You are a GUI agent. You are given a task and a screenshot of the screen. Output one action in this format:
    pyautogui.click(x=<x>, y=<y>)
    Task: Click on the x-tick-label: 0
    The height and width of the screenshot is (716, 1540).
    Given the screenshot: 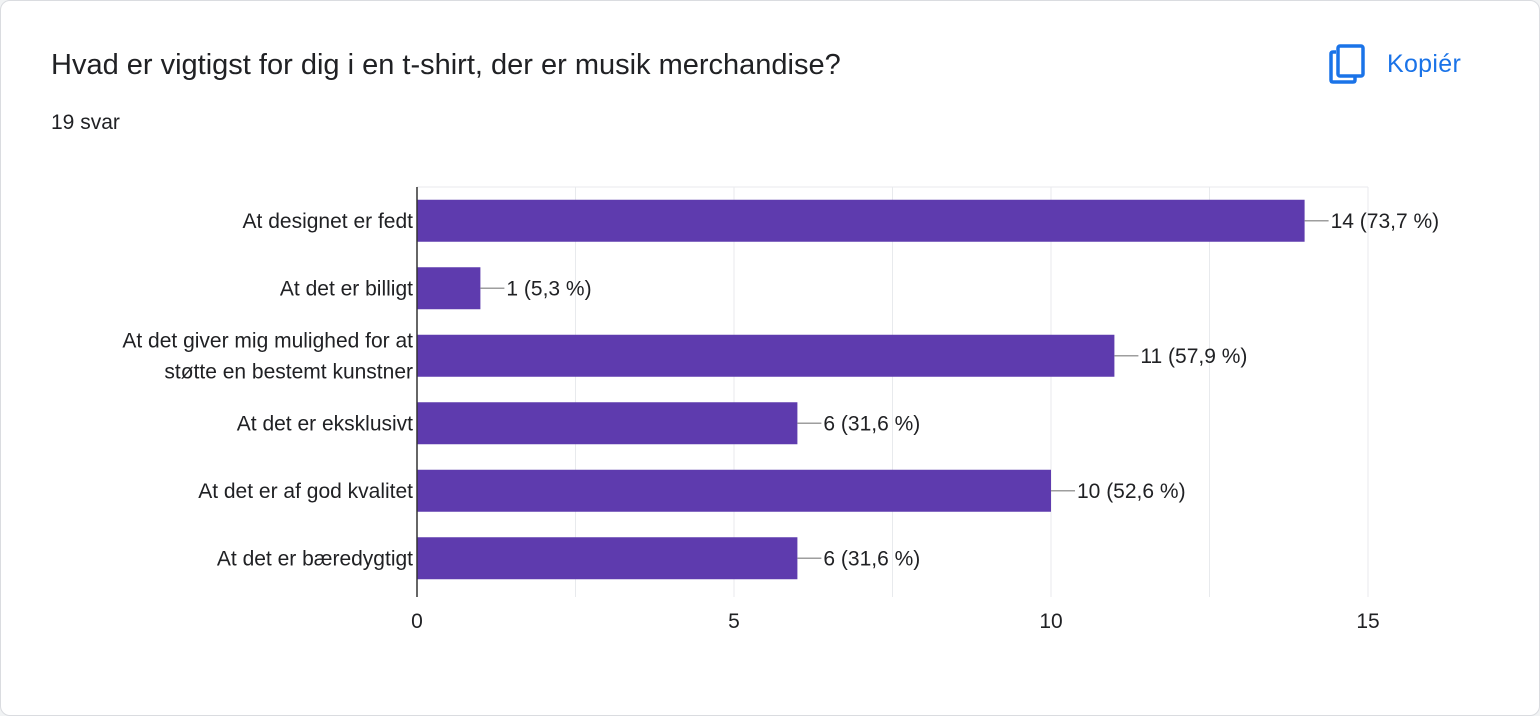 What is the action you would take?
    pyautogui.click(x=417, y=621)
    